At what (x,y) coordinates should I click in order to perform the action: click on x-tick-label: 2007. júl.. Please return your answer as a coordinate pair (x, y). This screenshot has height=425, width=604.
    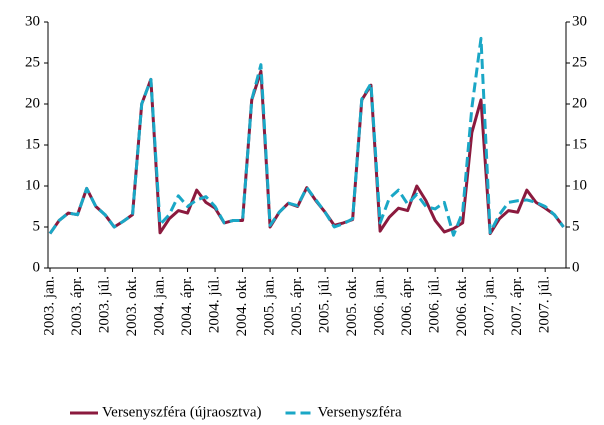
    Looking at the image, I should click on (545, 304).